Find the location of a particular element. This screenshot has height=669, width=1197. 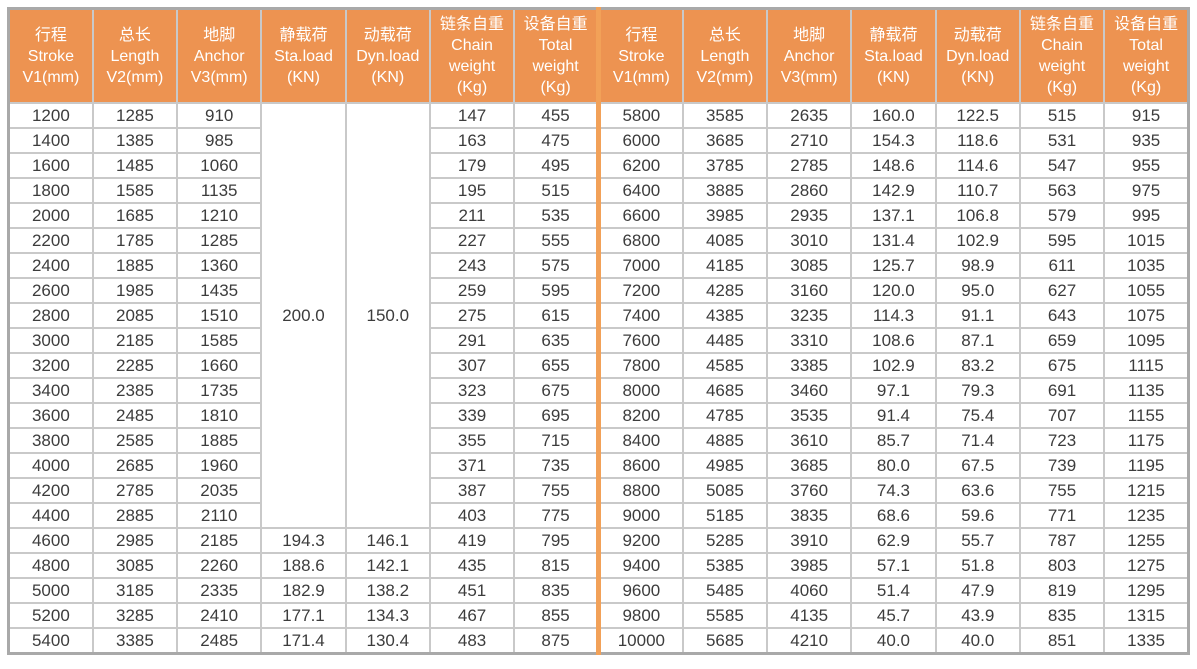

cell-left-length: 1885 is located at coordinates (135, 265).